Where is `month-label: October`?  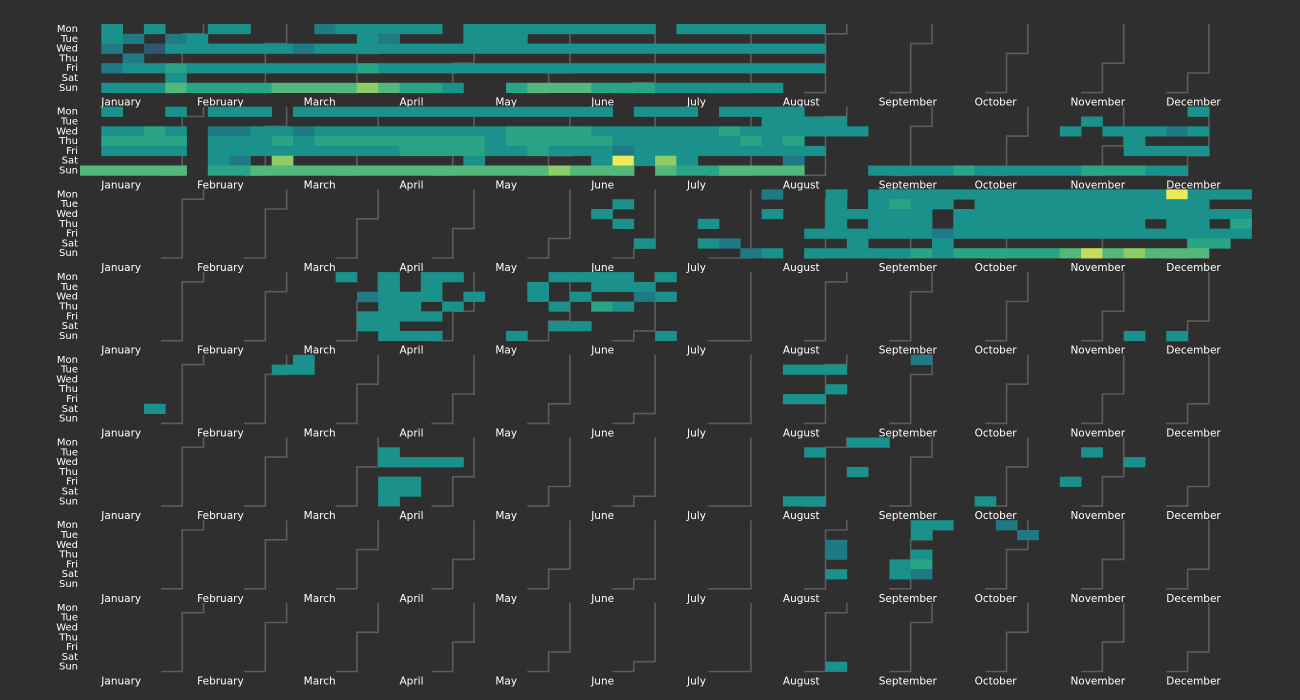 month-label: October is located at coordinates (996, 433).